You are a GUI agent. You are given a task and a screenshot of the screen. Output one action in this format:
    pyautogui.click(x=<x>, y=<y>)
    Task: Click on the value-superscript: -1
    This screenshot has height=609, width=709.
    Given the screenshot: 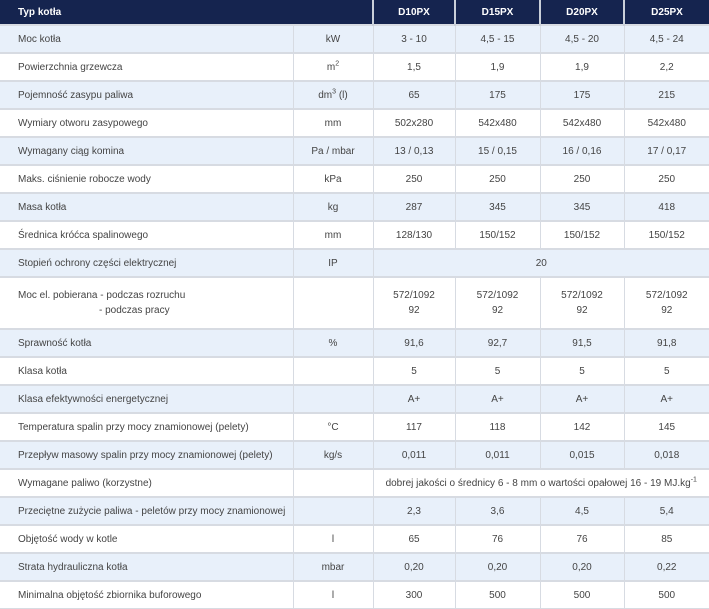 What is the action you would take?
    pyautogui.click(x=693, y=480)
    